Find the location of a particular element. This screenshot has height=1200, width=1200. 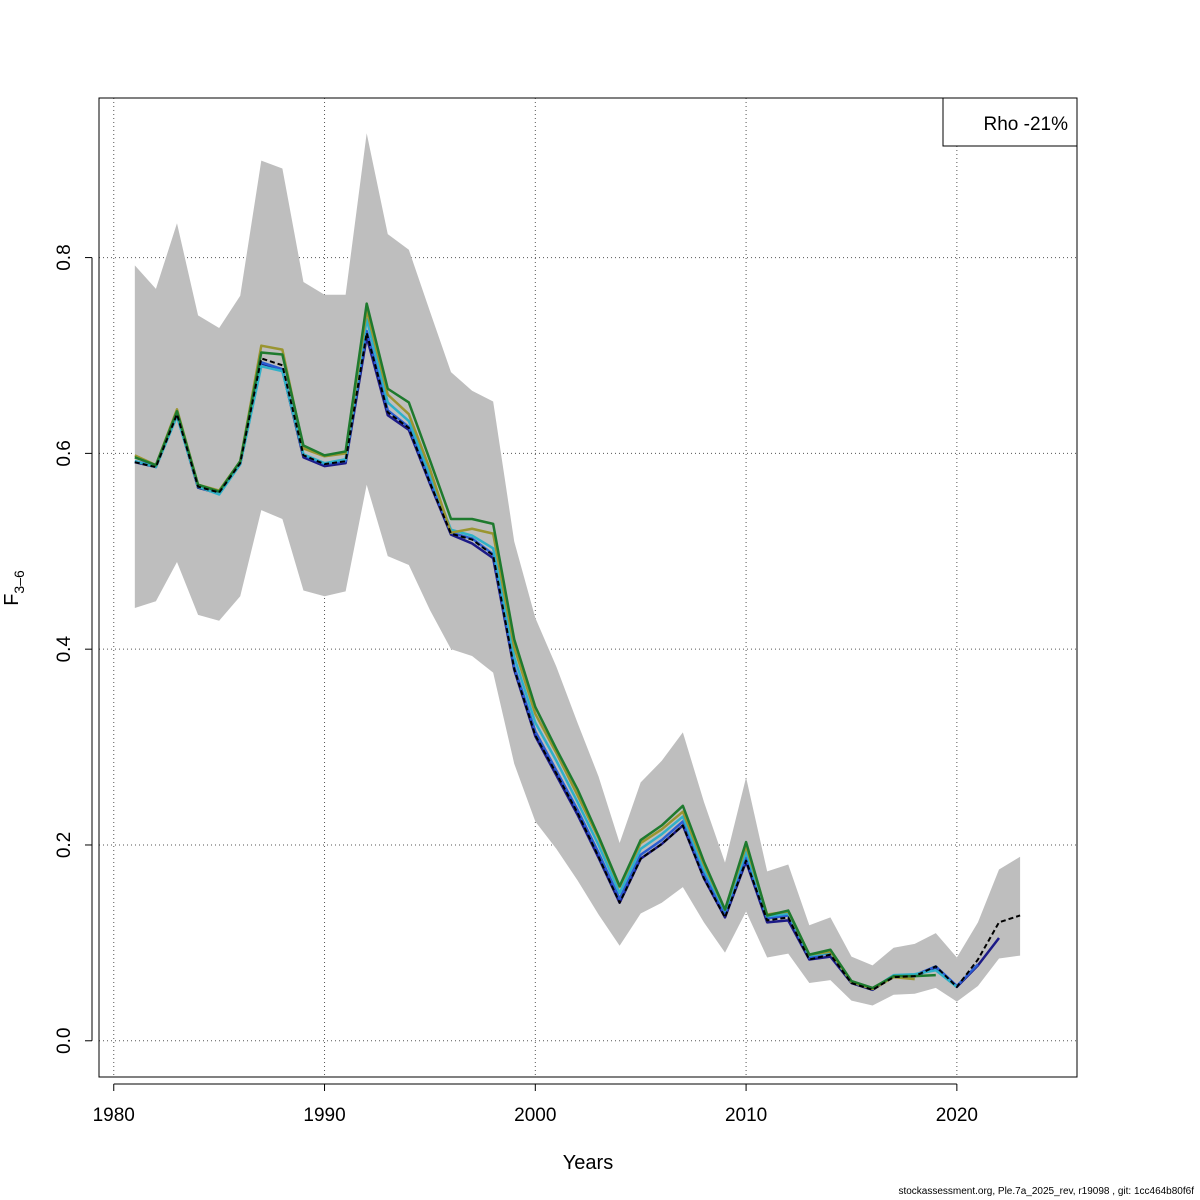

legend: Rho -21% is located at coordinates (1010, 122).